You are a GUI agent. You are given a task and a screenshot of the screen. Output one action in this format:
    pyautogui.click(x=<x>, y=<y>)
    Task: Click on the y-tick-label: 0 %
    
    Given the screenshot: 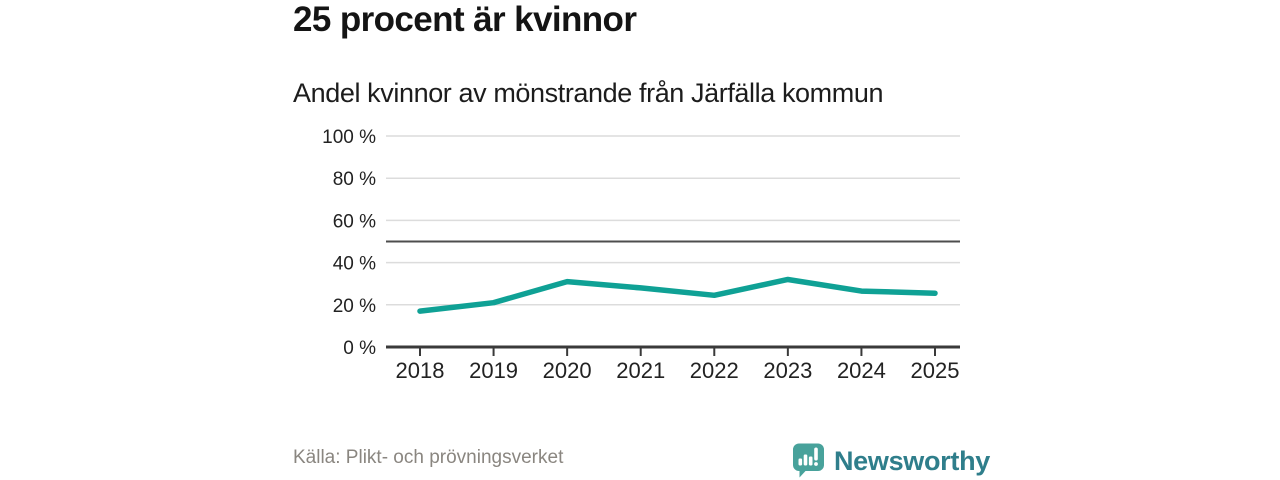 What is the action you would take?
    pyautogui.click(x=359, y=348)
    